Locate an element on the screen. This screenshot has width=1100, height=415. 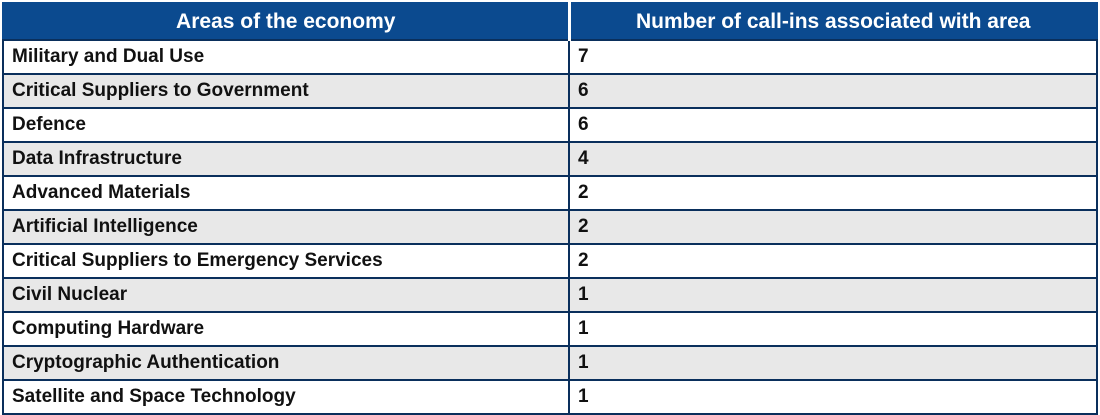
table-row: Military and Dual Use 7 is located at coordinates (550, 57).